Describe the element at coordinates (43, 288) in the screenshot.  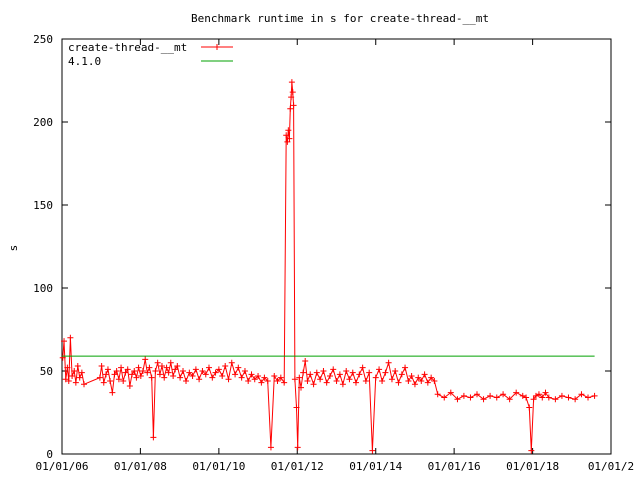
I see `y-tick-label: 100` at that location.